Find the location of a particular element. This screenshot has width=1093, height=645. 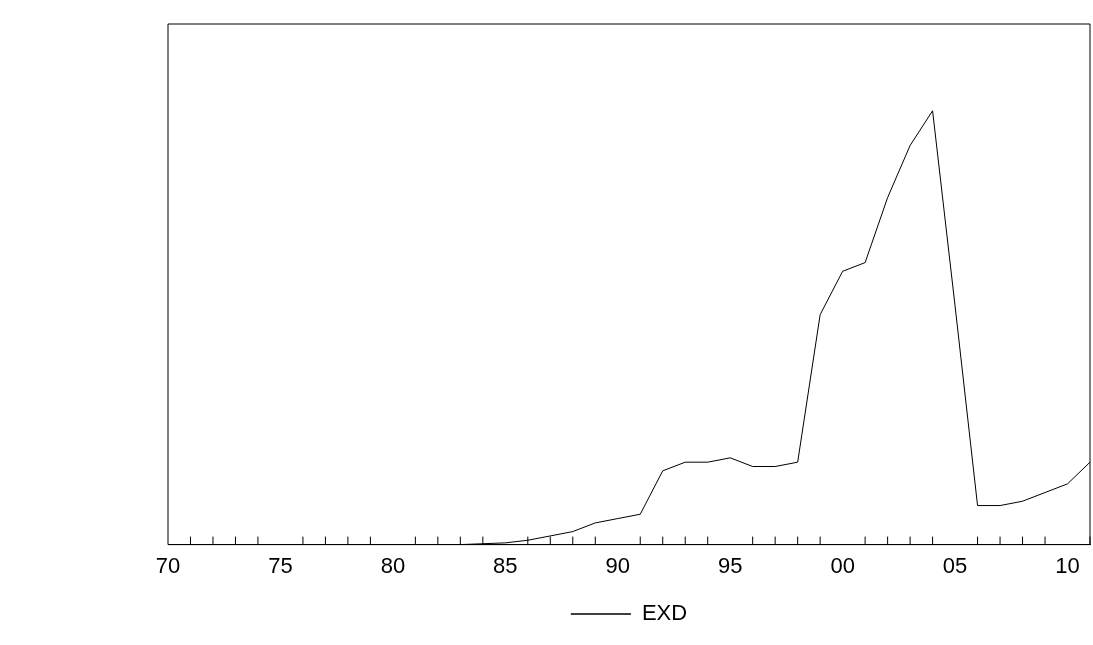

x-tick-label: 75 is located at coordinates (280, 565).